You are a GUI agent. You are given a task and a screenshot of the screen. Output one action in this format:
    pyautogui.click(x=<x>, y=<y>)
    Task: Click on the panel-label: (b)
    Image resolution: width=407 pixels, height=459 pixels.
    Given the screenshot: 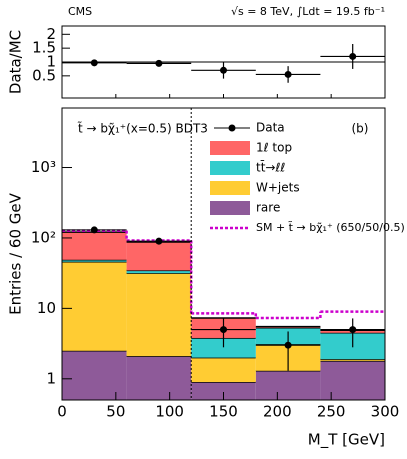 What is the action you would take?
    pyautogui.click(x=360, y=129)
    